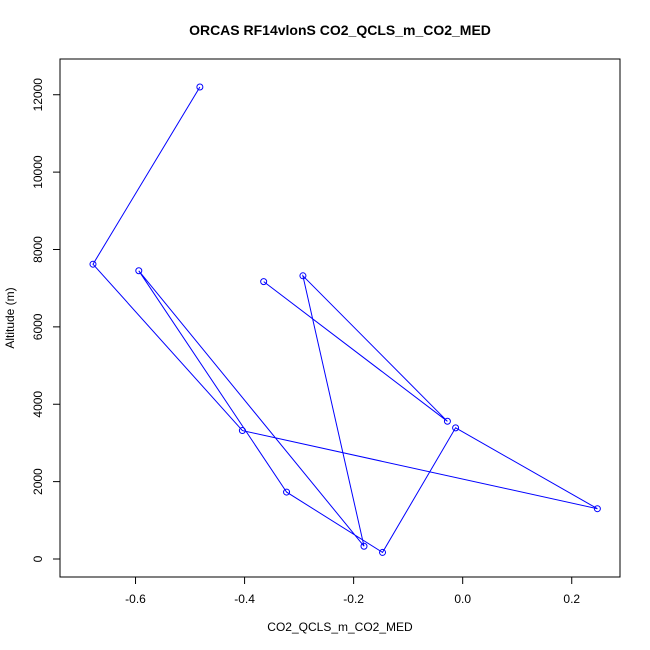  I want to click on y-axis-label: Altitude (m), so click(10, 317).